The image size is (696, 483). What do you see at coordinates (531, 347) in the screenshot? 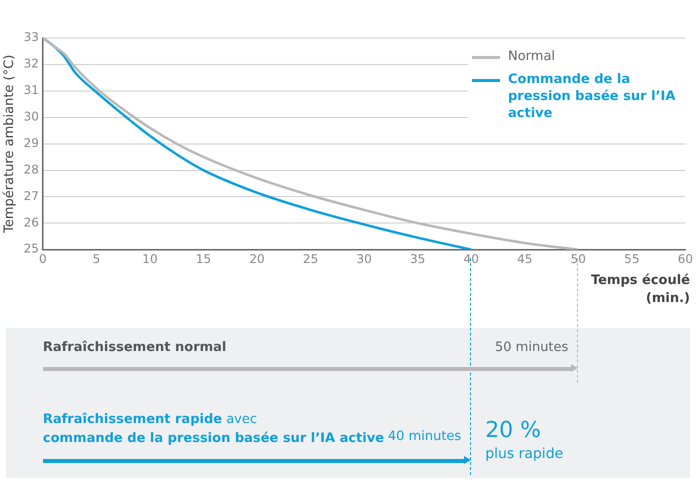
I see `text: 50 minutes` at bounding box center [531, 347].